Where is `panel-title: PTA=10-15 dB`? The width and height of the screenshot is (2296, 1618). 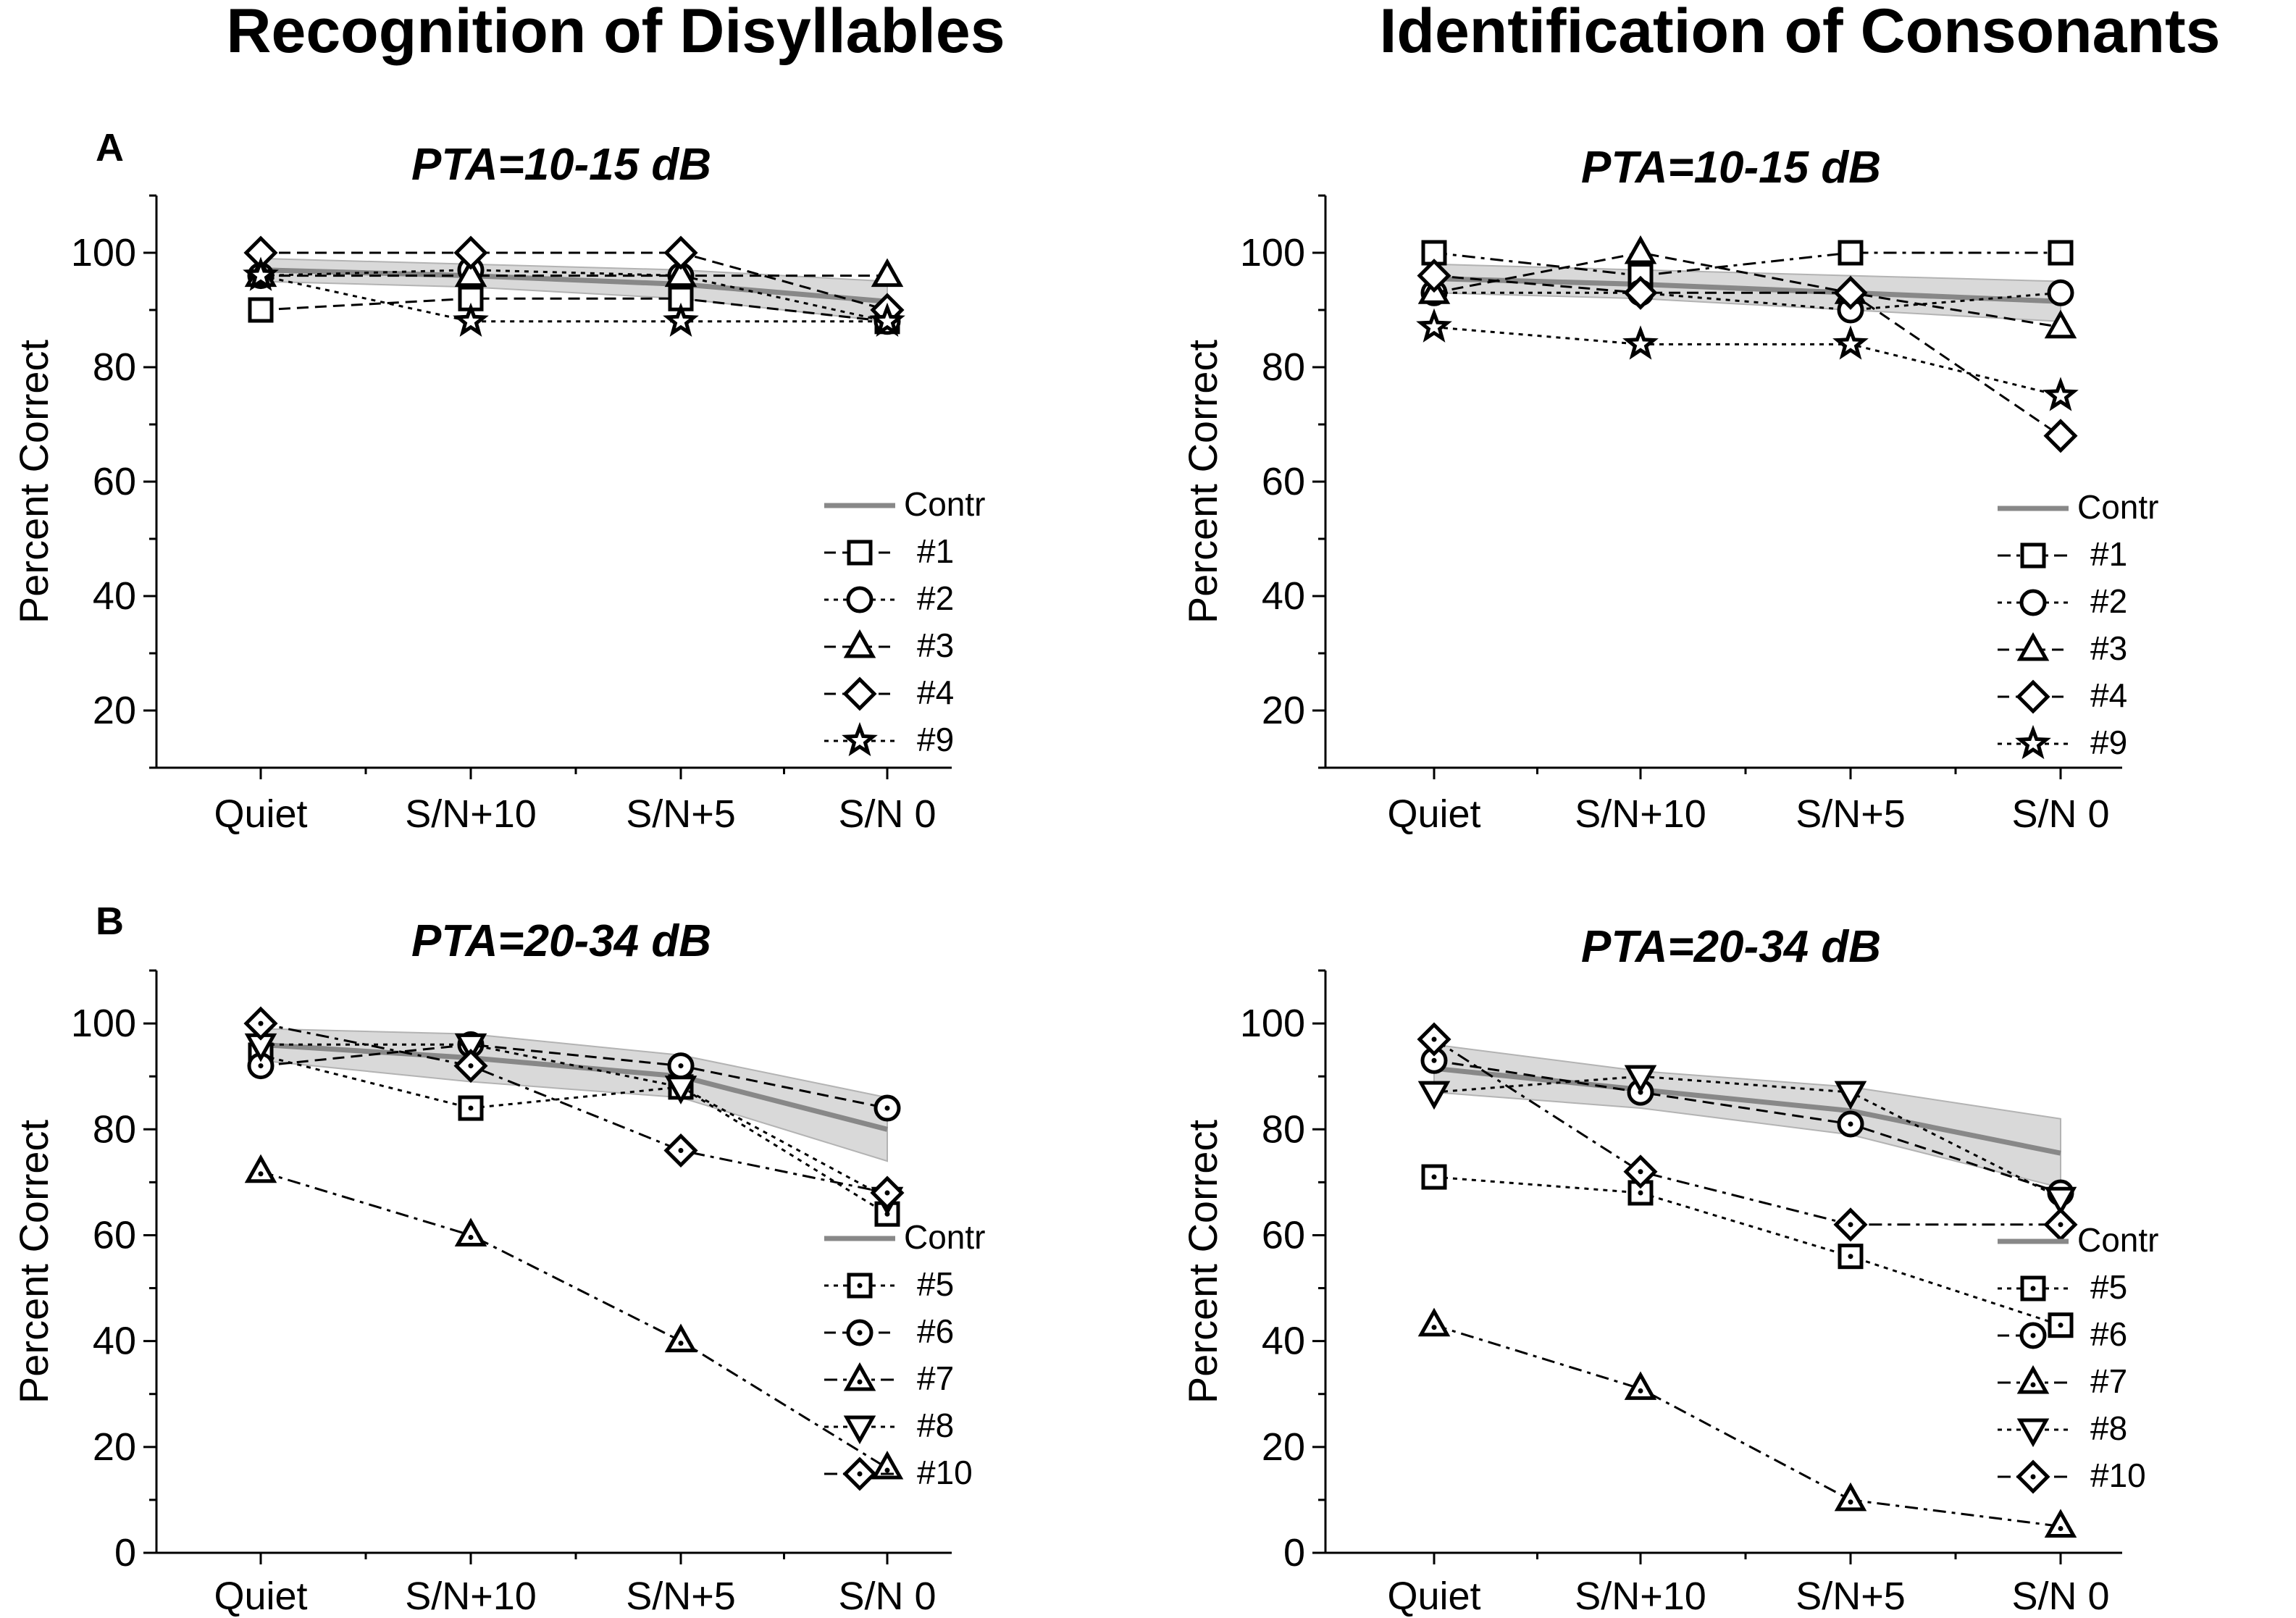 panel-title: PTA=10-15 dB is located at coordinates (1731, 168).